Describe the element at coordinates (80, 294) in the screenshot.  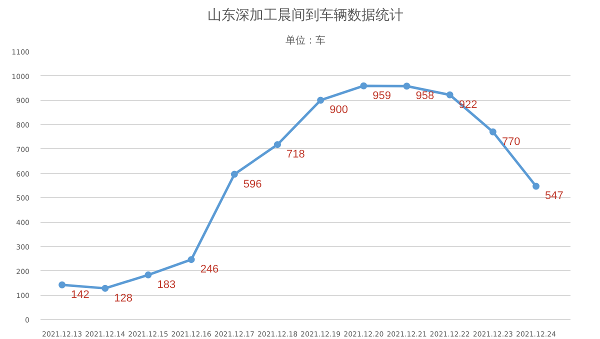
I see `data-label: 142` at that location.